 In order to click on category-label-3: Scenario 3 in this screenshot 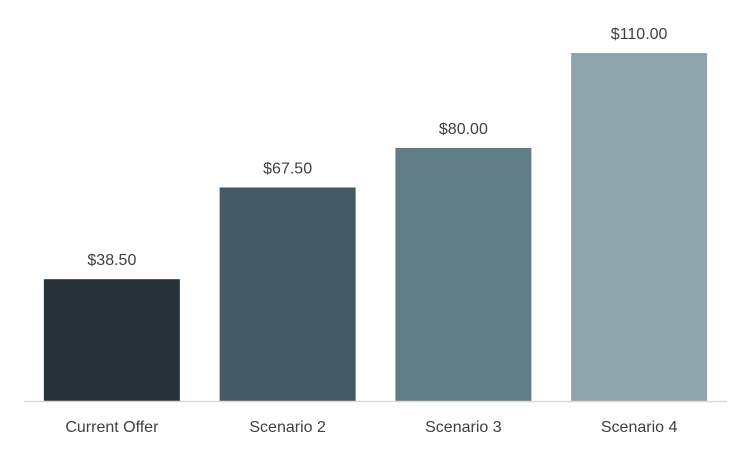, I will do `click(463, 427)`.